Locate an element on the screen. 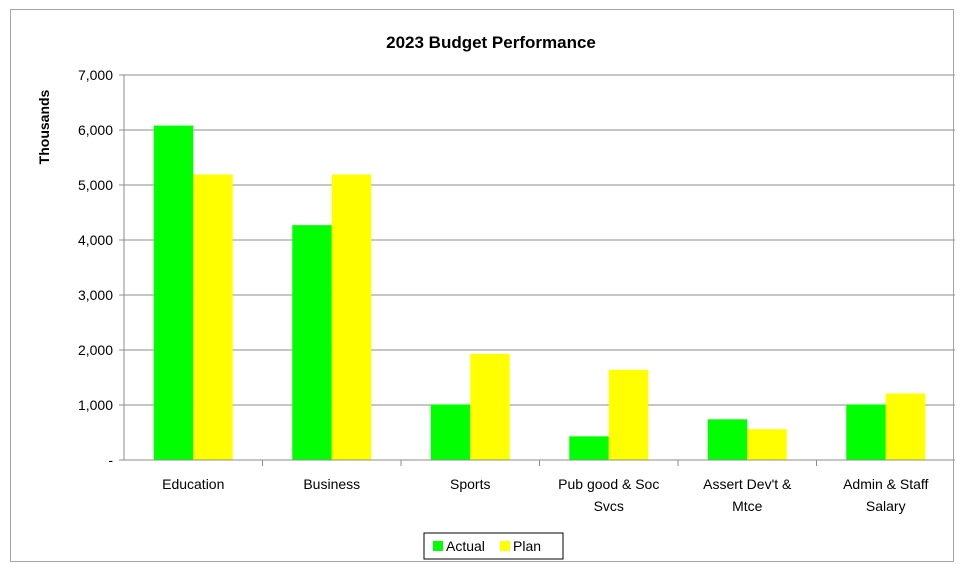 This screenshot has width=961, height=564. x-tick-label: Business is located at coordinates (331, 484).